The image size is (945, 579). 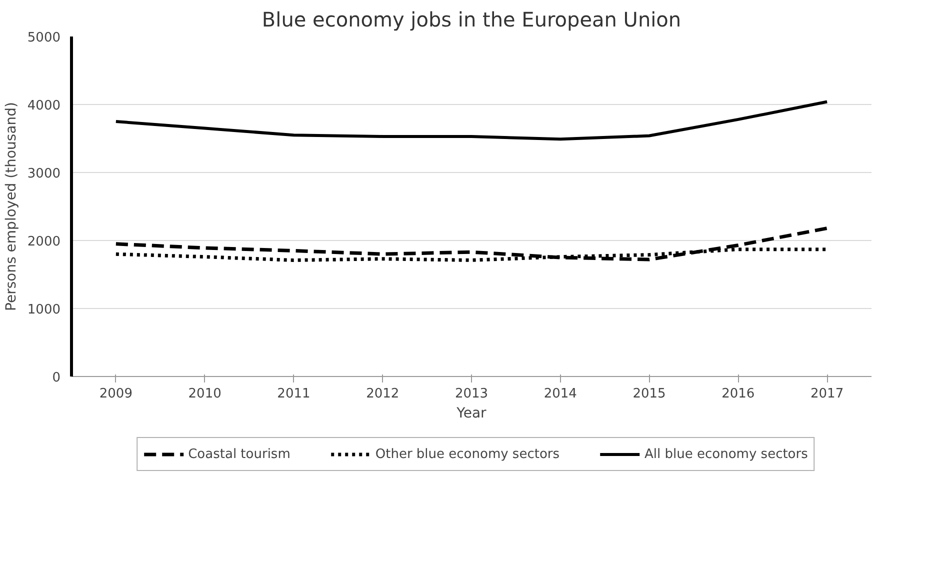 I want to click on x-tick-label: 2016, so click(x=738, y=394).